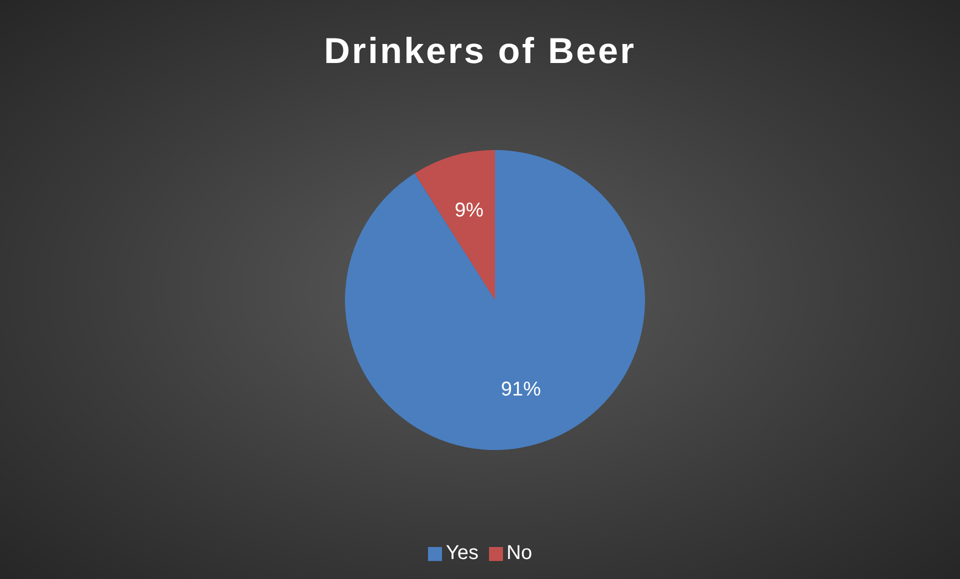  Describe the element at coordinates (521, 389) in the screenshot. I see `data-label: 91%` at that location.